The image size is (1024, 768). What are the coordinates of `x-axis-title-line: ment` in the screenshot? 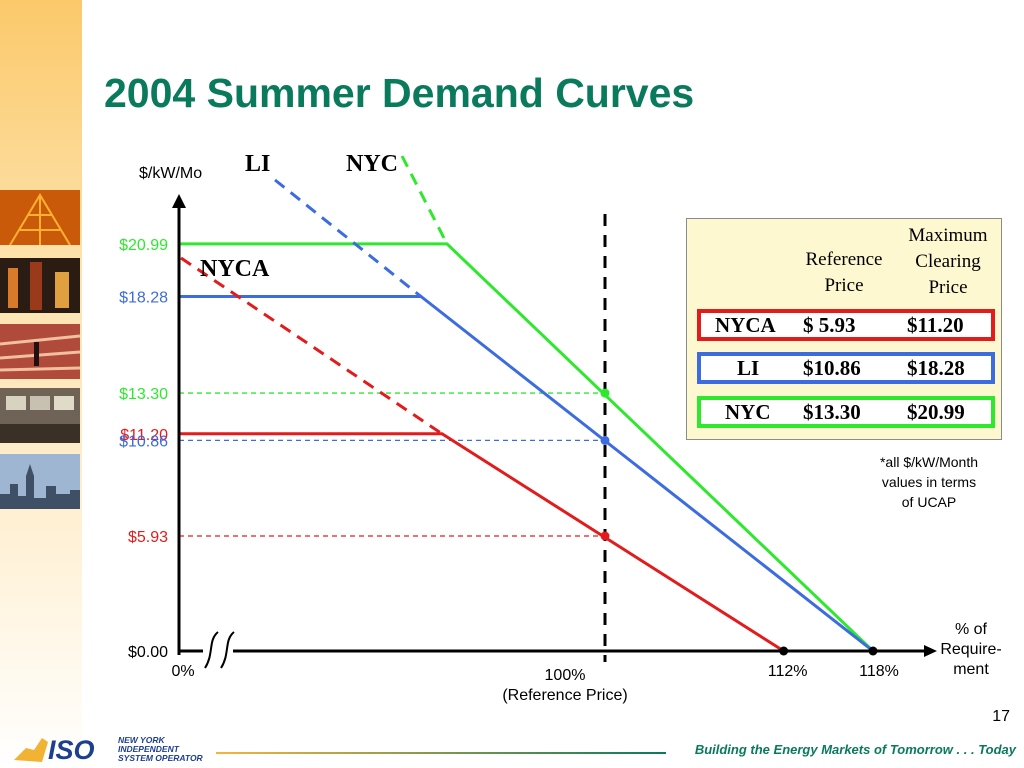 It's located at (971, 669).